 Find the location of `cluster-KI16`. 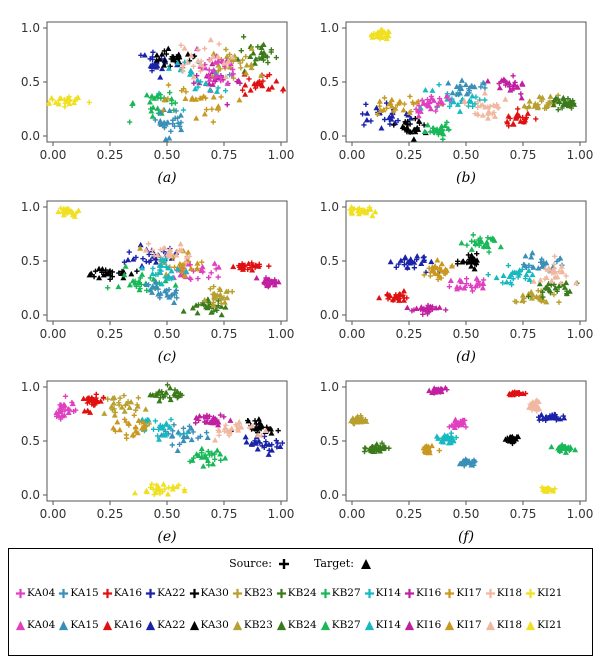

cluster-KI16 is located at coordinates (426, 309).